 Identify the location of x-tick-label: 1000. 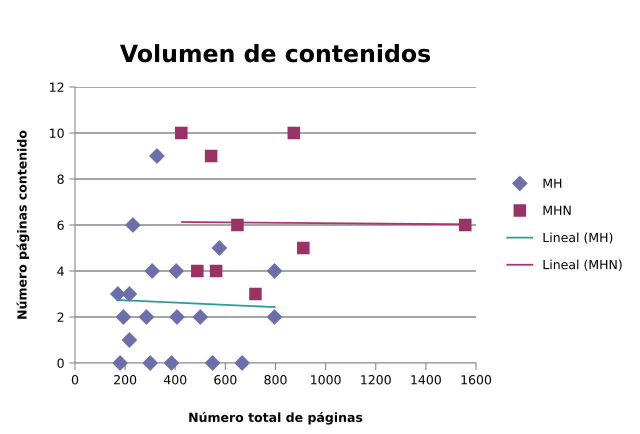
(326, 379).